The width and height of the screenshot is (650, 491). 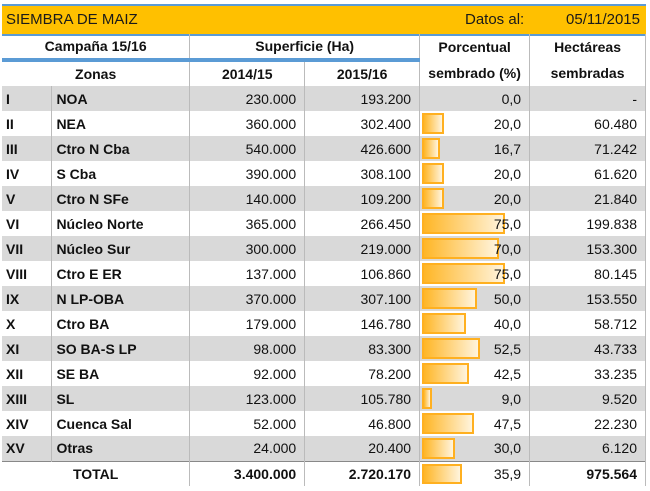 I want to click on pct-header-1: Porcentual, so click(x=475, y=47).